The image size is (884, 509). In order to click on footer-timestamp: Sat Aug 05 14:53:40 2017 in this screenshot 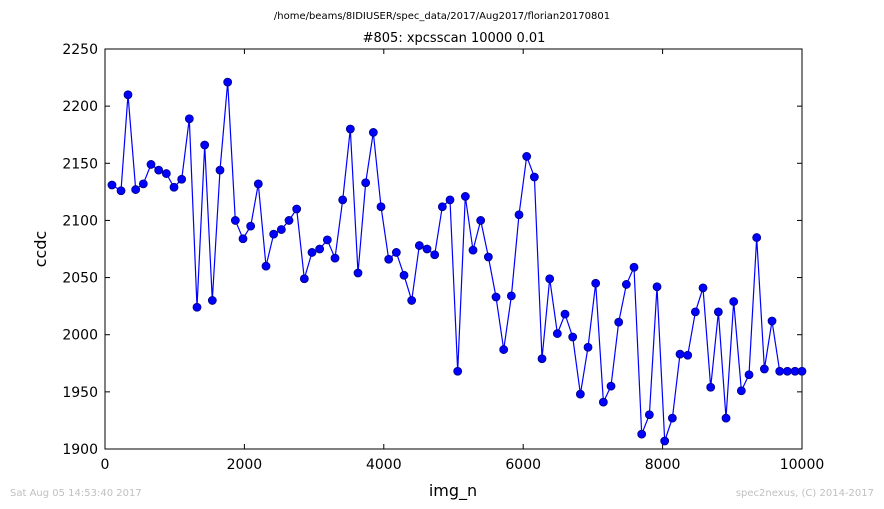, I will do `click(76, 493)`.